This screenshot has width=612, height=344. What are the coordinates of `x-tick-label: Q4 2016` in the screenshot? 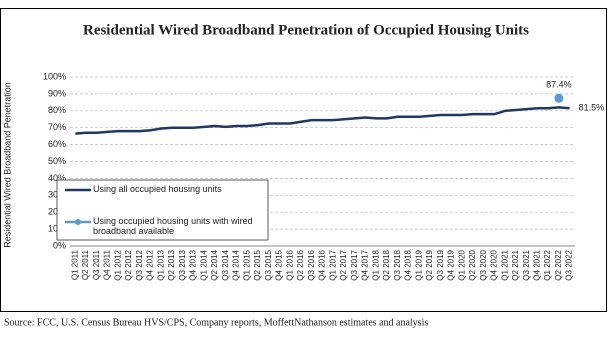 It's located at (322, 264).